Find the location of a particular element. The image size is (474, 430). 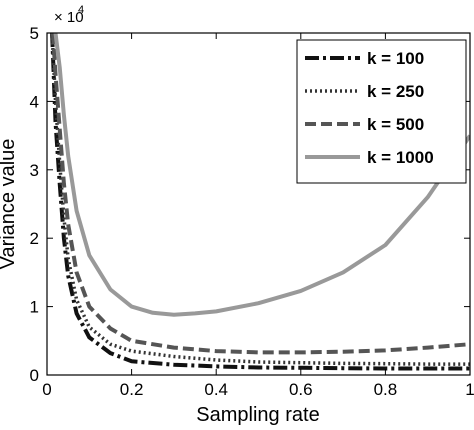

y-tick-label: 1 is located at coordinates (34, 307).